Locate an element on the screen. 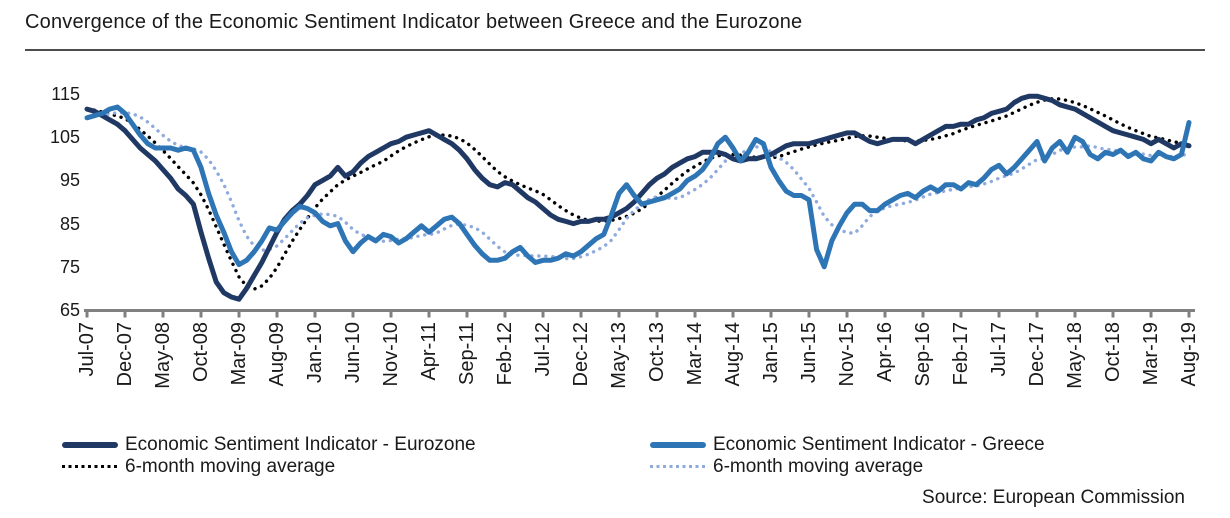 This screenshot has height=518, width=1230. y-axis-label: 95 is located at coordinates (69, 180).